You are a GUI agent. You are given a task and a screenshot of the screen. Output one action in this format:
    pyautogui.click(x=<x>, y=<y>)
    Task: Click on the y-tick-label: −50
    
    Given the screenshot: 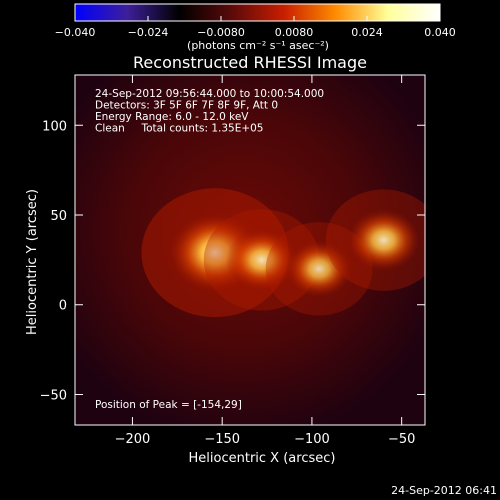 What is the action you would take?
    pyautogui.click(x=53, y=395)
    